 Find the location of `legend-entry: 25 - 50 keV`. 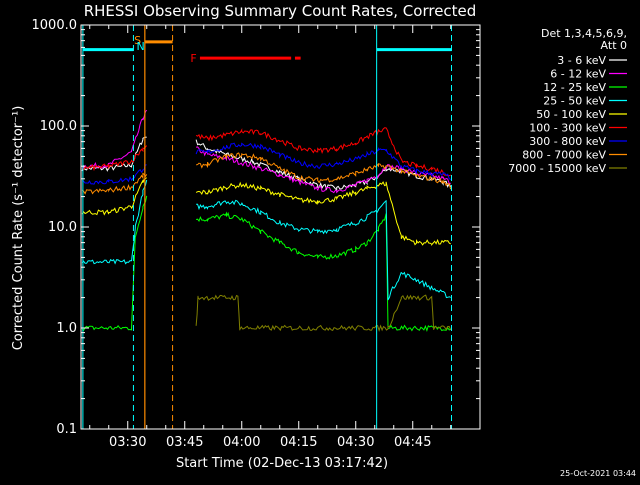

legend-entry: 25 - 50 keV is located at coordinates (574, 101).